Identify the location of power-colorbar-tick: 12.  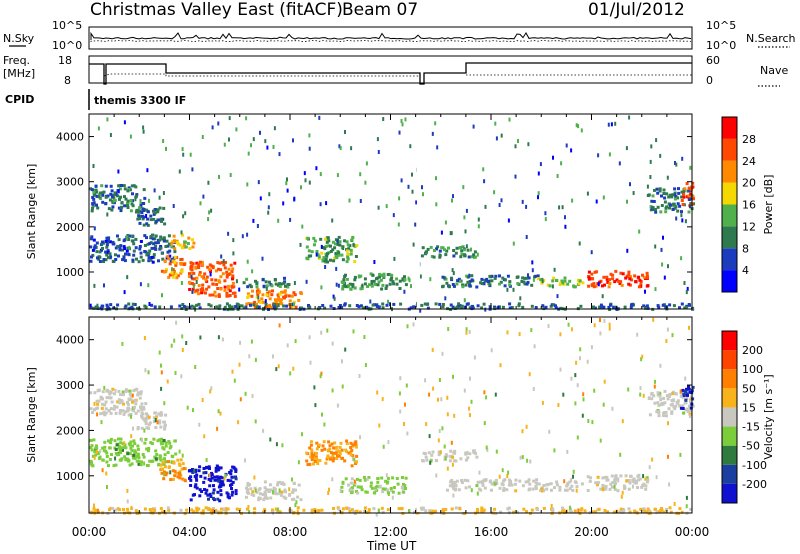
(749, 226).